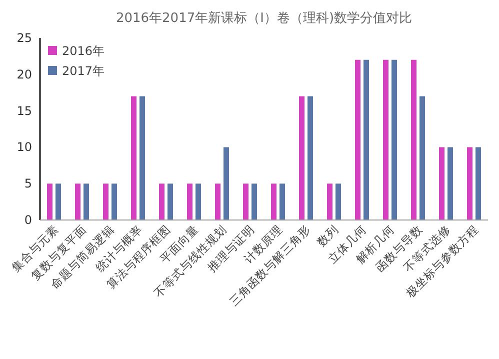 Image resolution: width=499 pixels, height=359 pixels. Describe the element at coordinates (24, 74) in the screenshot. I see `y-tick-label: 20` at that location.